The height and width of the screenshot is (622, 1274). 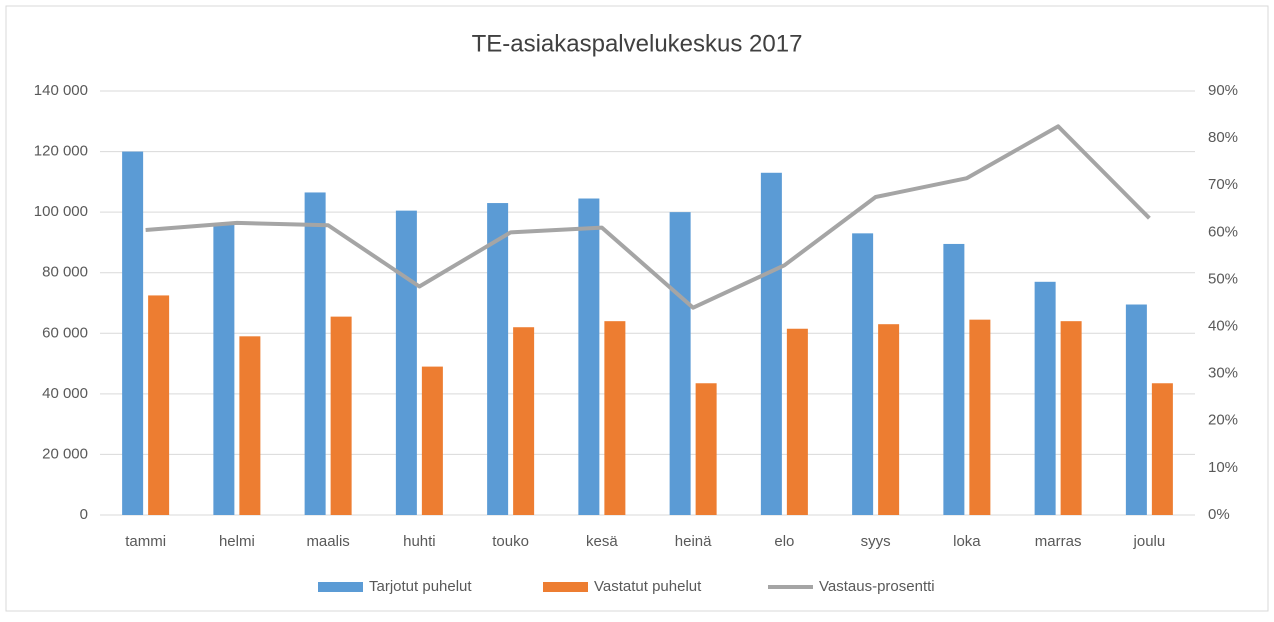 What do you see at coordinates (145, 541) in the screenshot?
I see `x-tick-label: tammi` at bounding box center [145, 541].